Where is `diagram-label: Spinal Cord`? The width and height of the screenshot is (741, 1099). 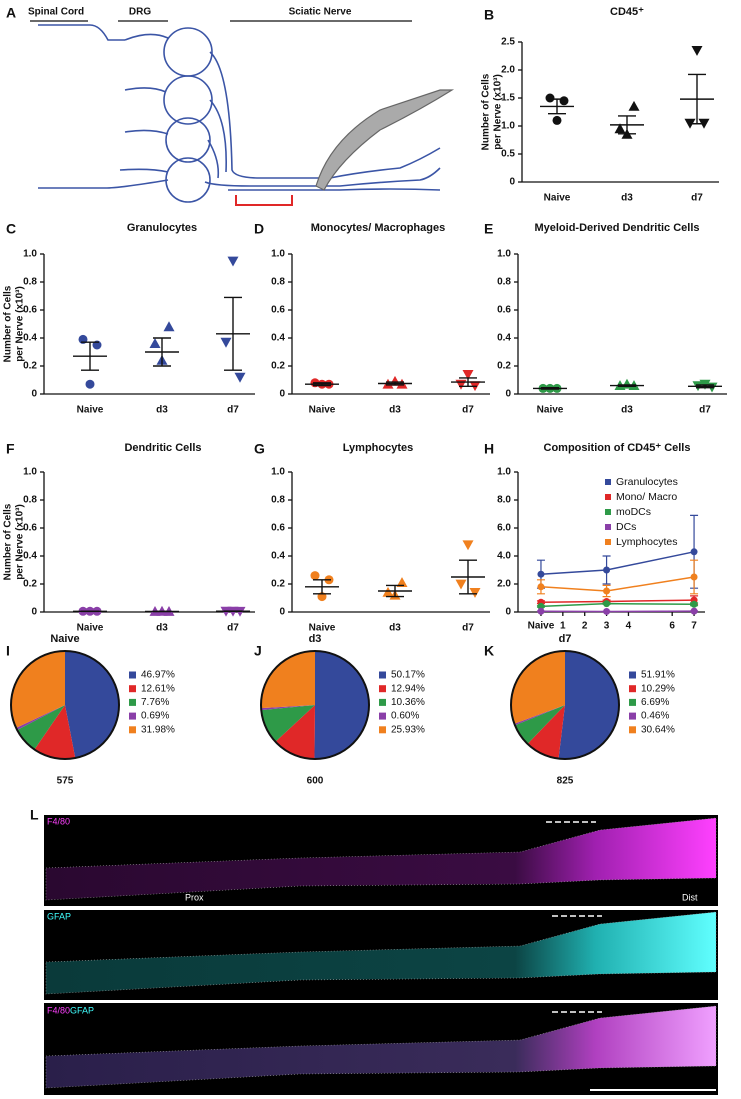
diagram-label: Spinal Cord is located at coordinates (56, 12).